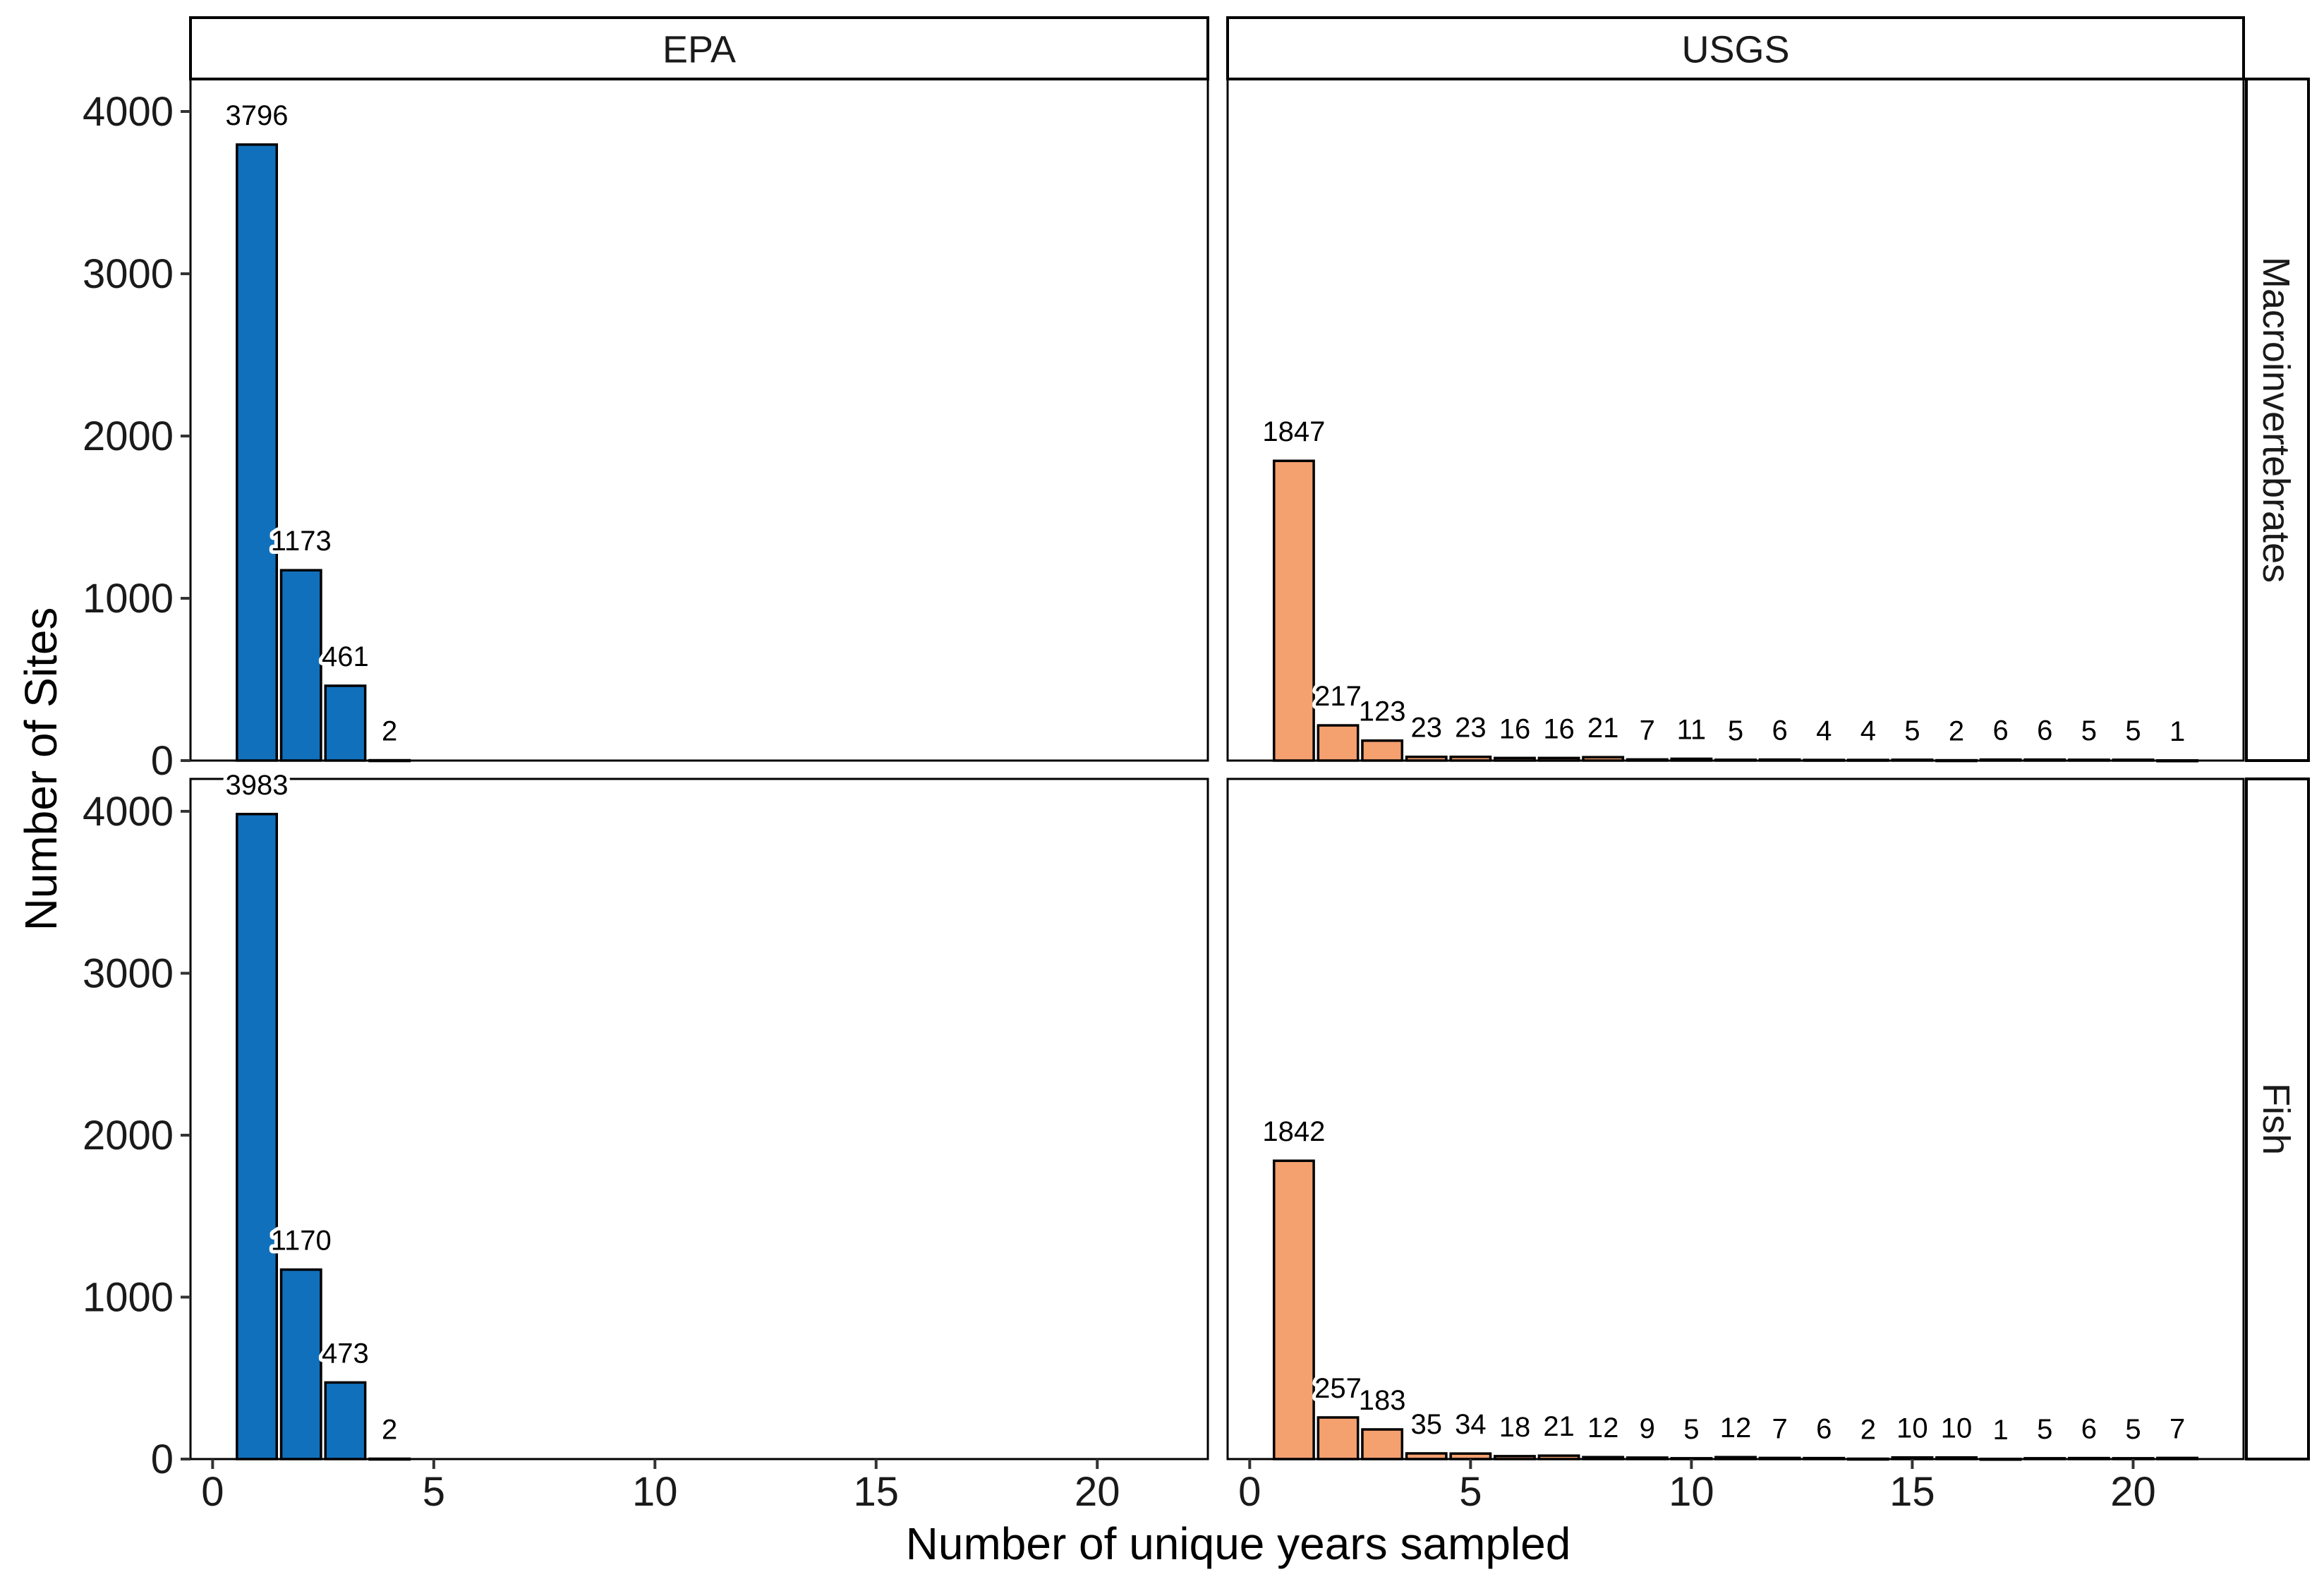 This screenshot has height=1591, width=2324. I want to click on data-label-usgs-macroinvertebrates-8: 21, so click(1603, 728).